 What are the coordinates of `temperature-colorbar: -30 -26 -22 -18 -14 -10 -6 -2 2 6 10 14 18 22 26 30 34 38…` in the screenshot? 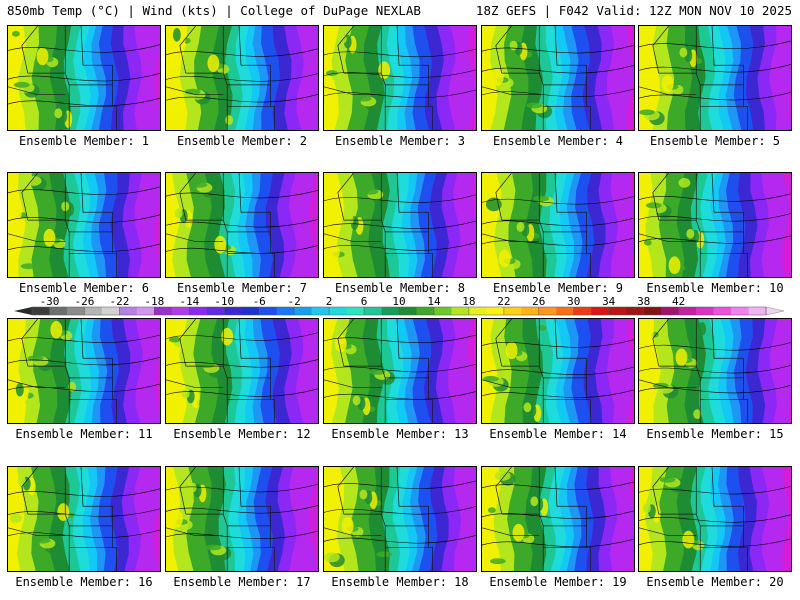 It's located at (399, 306).